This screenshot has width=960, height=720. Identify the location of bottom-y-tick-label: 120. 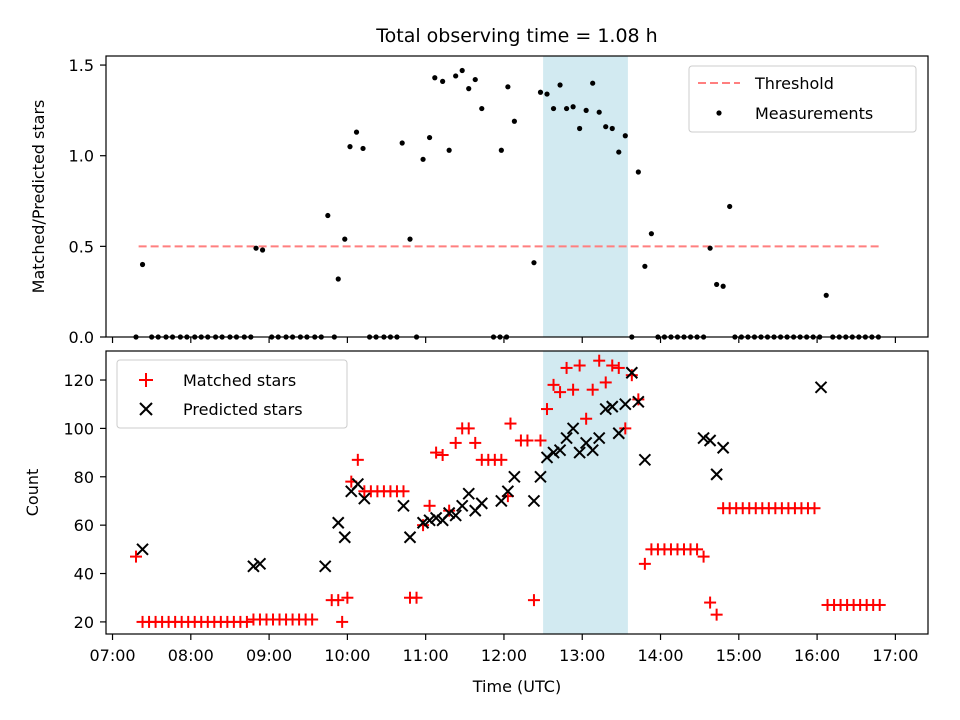
(78, 380).